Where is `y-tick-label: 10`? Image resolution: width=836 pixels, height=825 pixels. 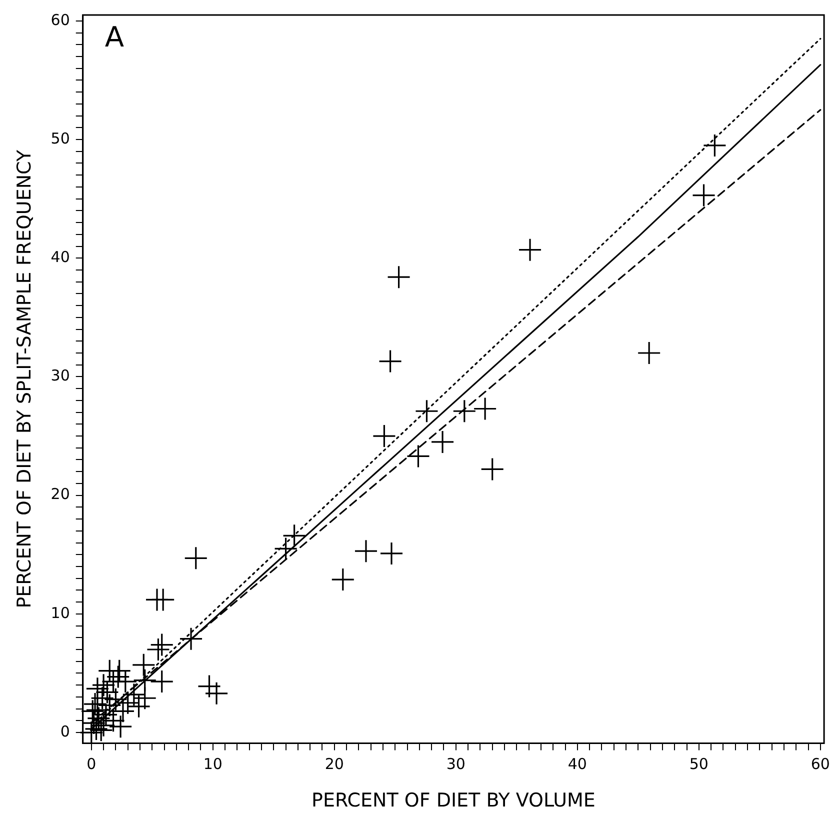
y-tick-label: 10 is located at coordinates (60, 613).